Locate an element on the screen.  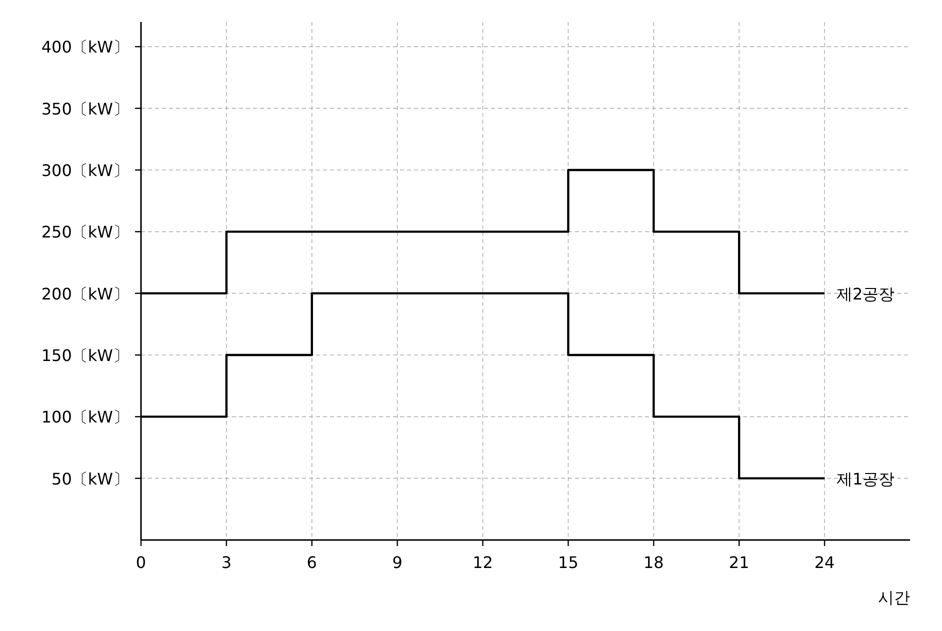
y-tick-label: 400〔kW〕 is located at coordinates (85, 47).